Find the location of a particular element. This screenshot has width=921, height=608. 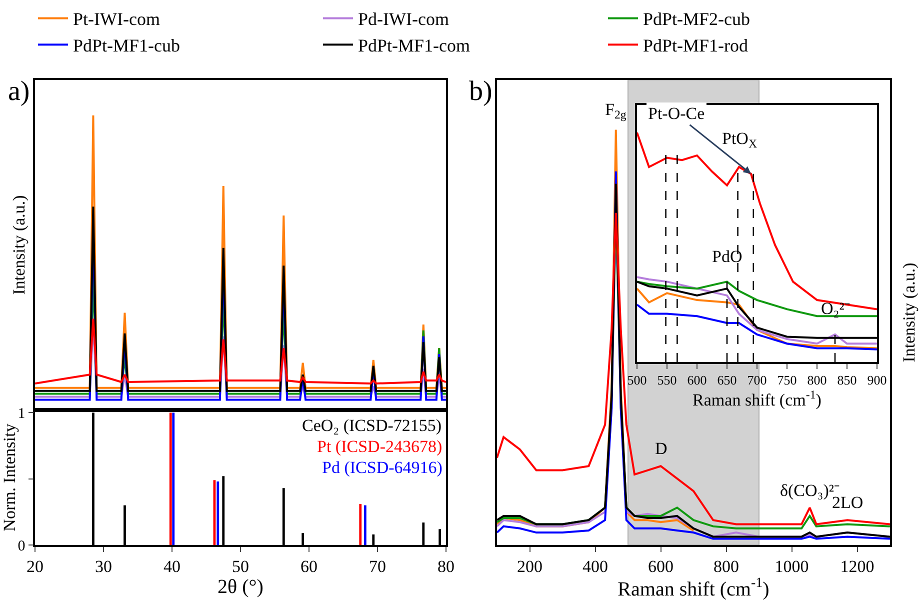

text: b) is located at coordinates (480, 91).